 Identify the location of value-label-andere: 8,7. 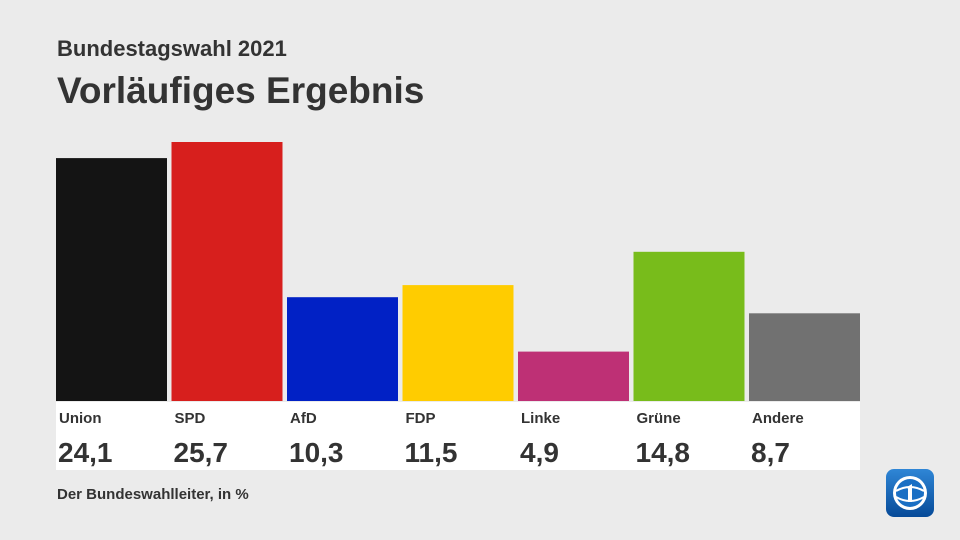
(770, 452).